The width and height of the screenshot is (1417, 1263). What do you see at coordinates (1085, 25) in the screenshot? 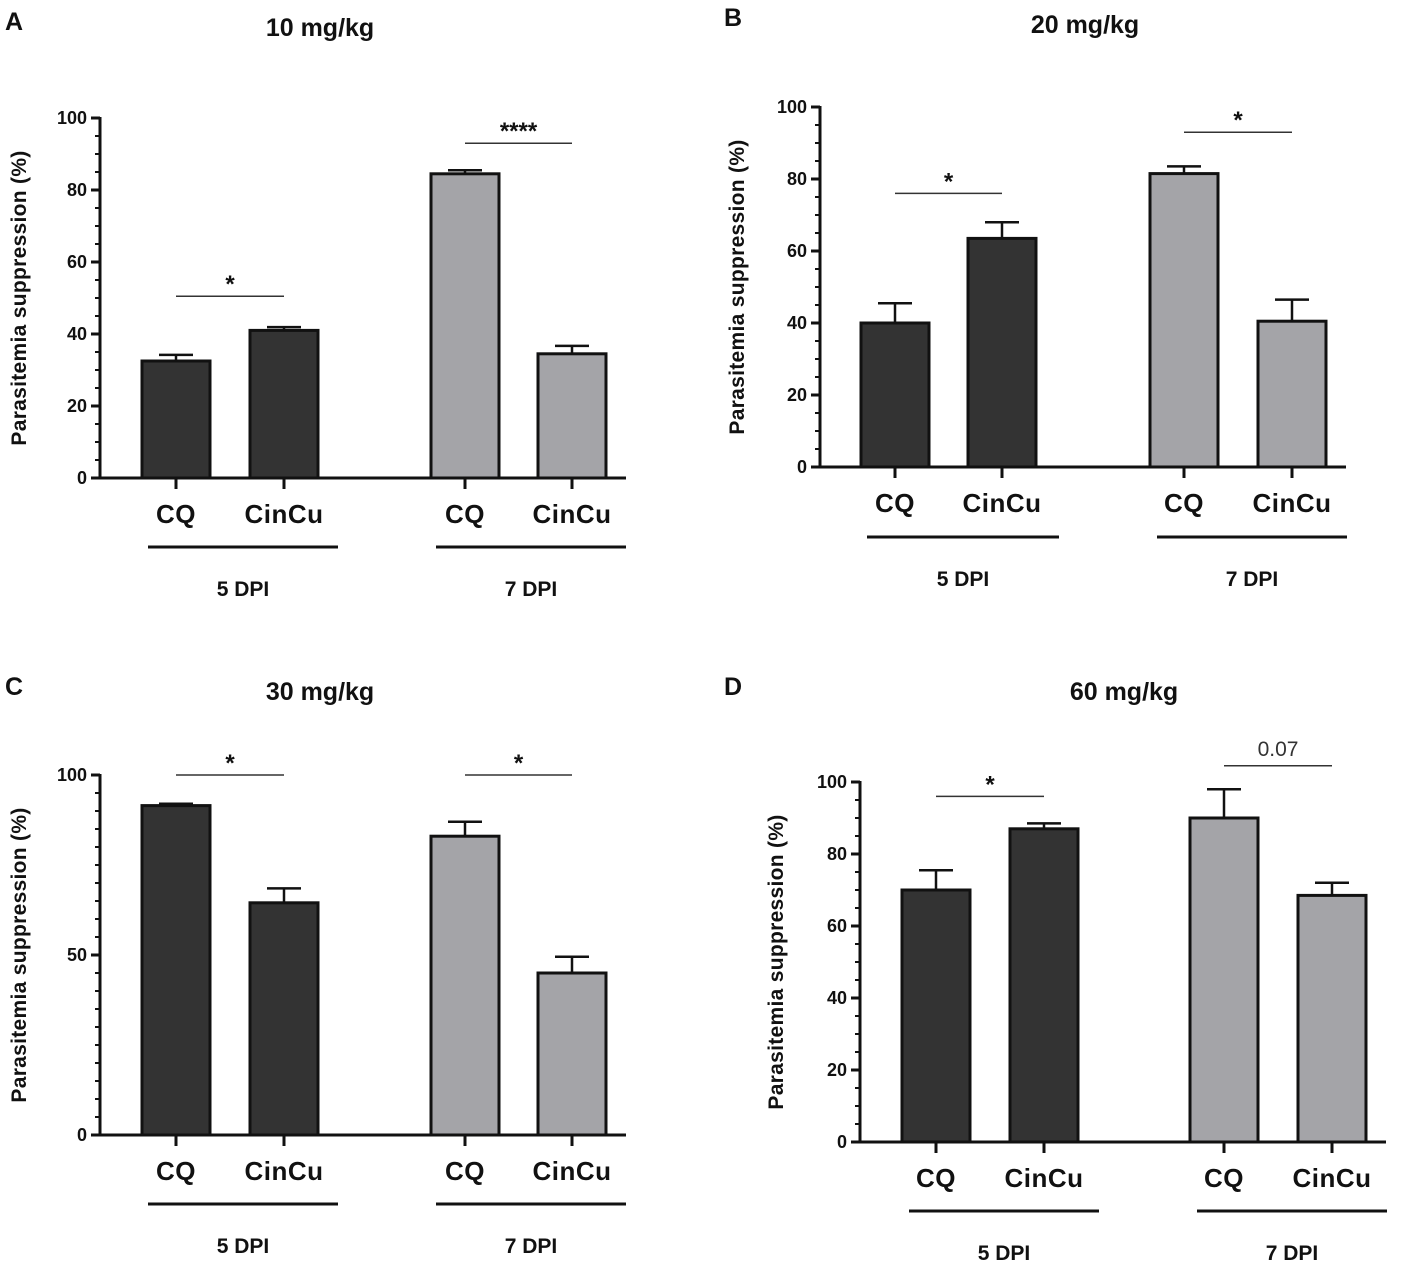
I see `chart-title: 20 mg/kg` at bounding box center [1085, 25].